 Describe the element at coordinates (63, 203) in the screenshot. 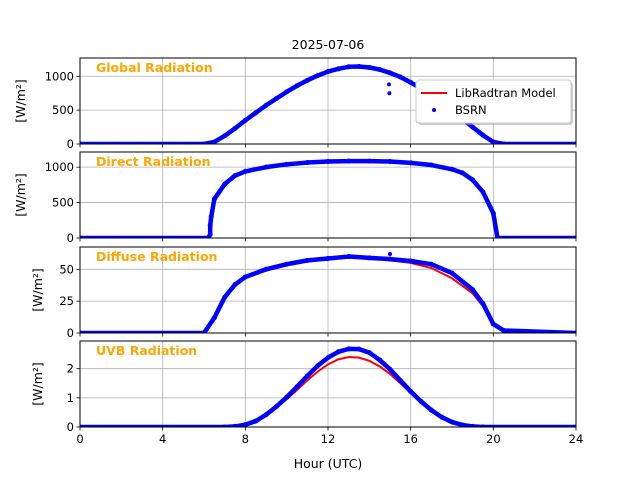

I see `y-tick-label: 500` at that location.